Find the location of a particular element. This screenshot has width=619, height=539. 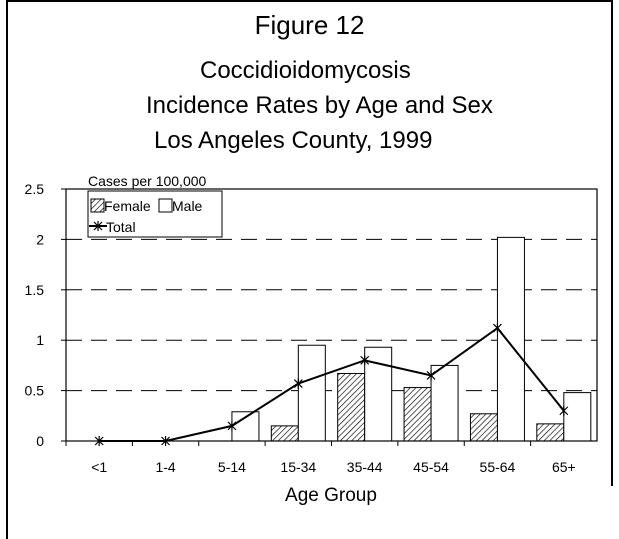

y-tick-label: 0 is located at coordinates (40, 441).